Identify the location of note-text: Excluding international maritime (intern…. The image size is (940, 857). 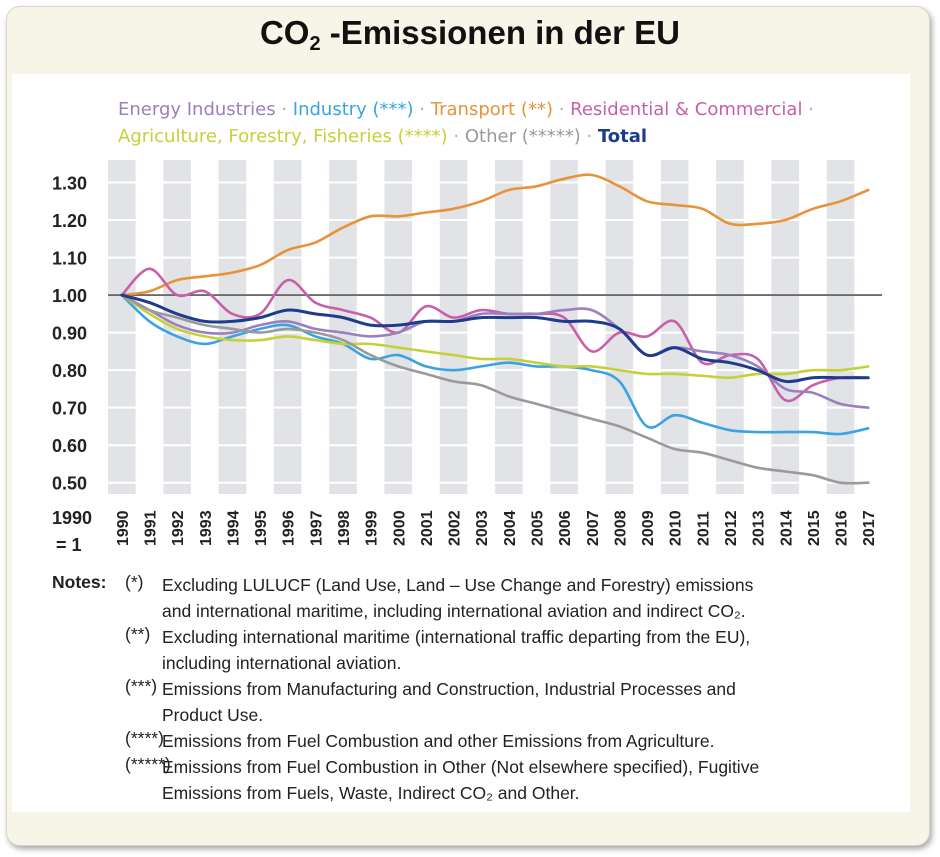
(456, 650).